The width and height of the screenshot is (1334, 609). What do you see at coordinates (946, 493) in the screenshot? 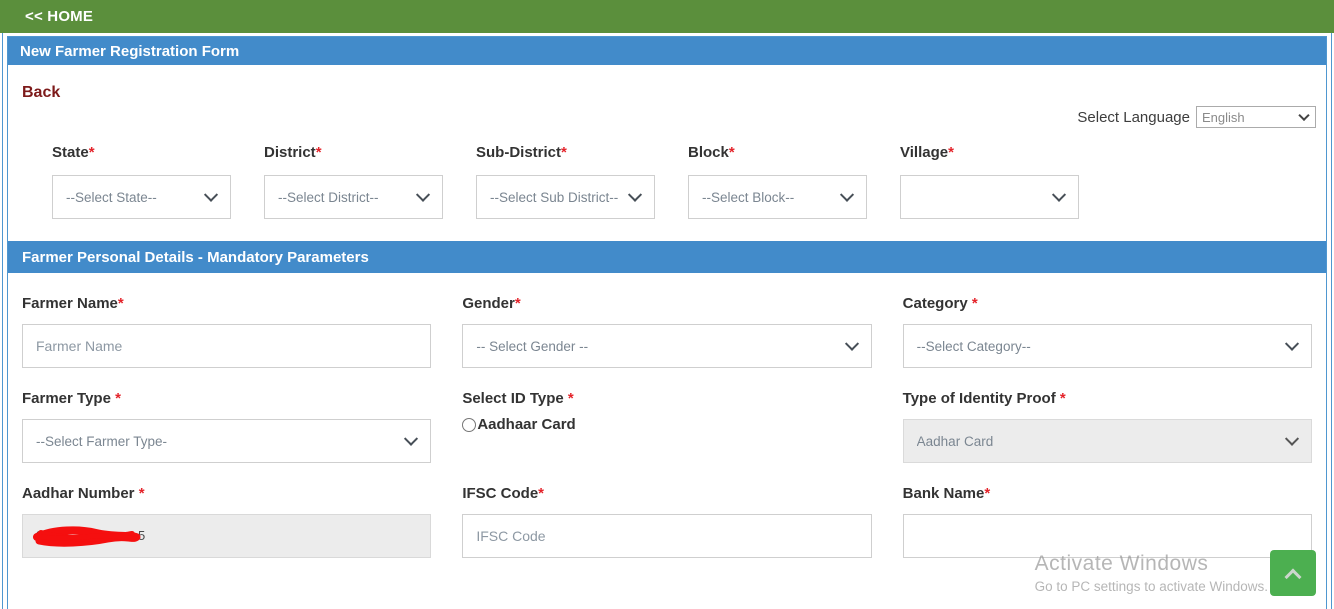
I see `bank-name-label: Bank Name*` at bounding box center [946, 493].